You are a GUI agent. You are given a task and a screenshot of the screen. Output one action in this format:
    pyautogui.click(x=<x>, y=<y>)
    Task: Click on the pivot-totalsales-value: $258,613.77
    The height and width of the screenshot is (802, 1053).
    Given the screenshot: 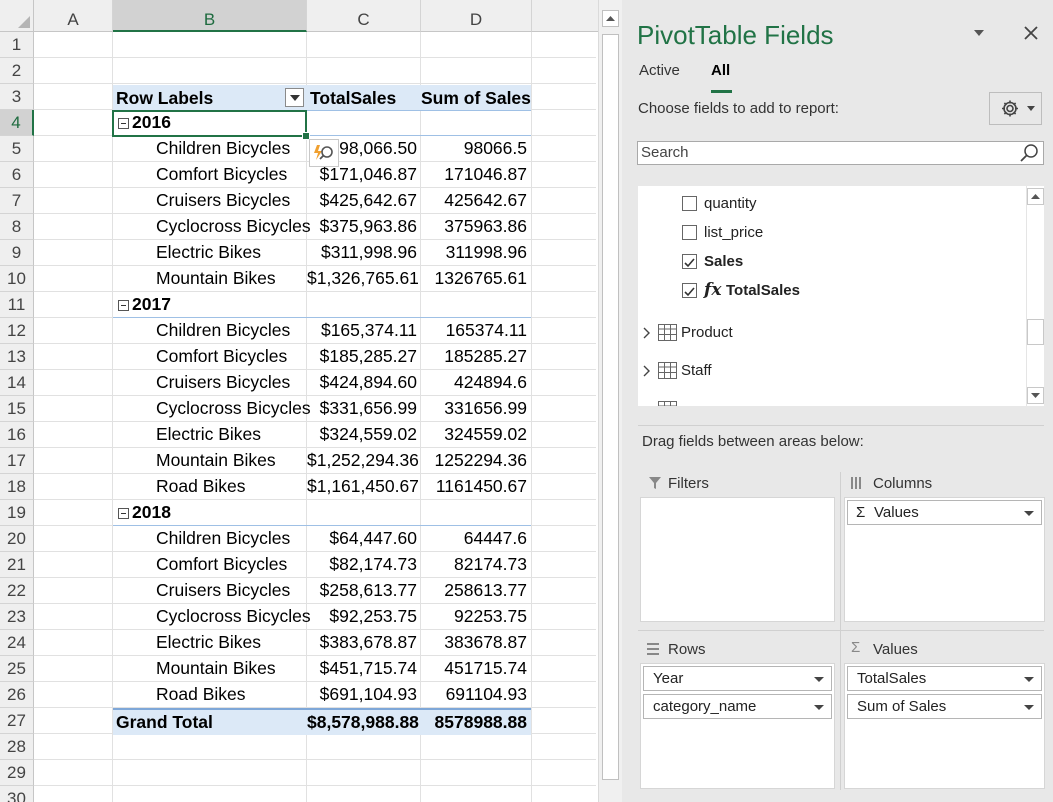 What is the action you would take?
    pyautogui.click(x=368, y=590)
    